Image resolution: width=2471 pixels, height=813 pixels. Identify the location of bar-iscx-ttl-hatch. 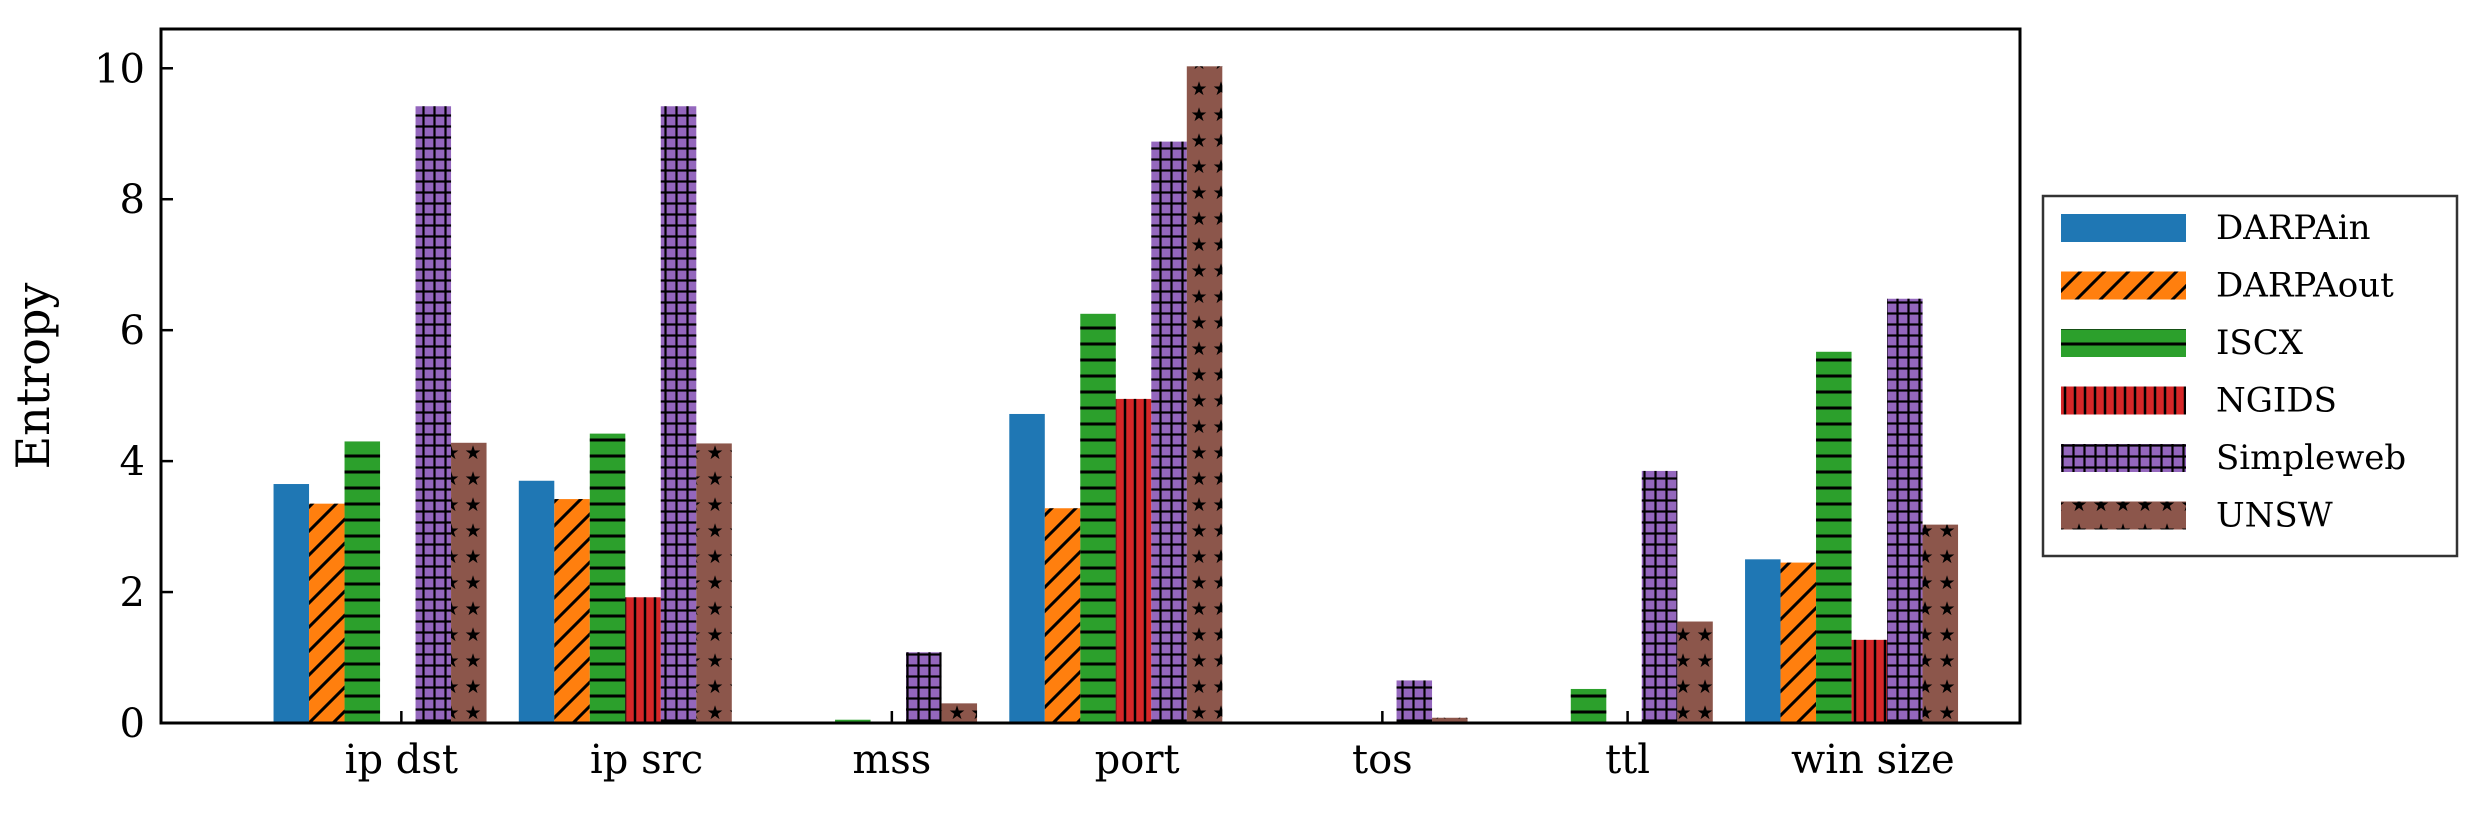
(1588, 705).